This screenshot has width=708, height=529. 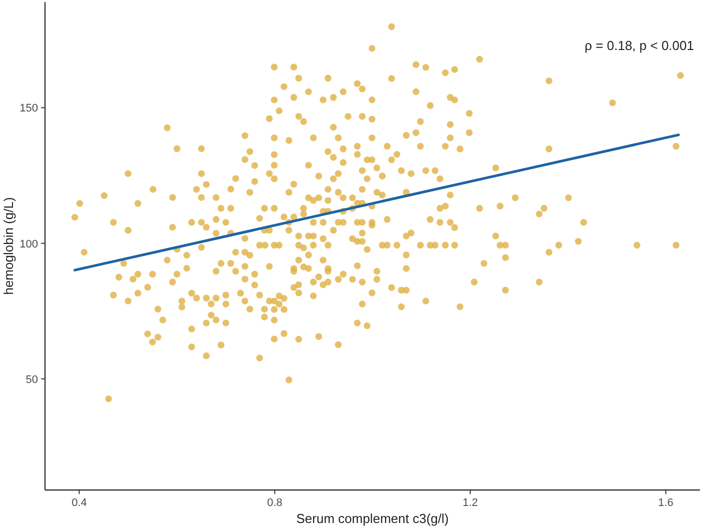 I want to click on x-tick-label: 1.2, so click(x=470, y=503).